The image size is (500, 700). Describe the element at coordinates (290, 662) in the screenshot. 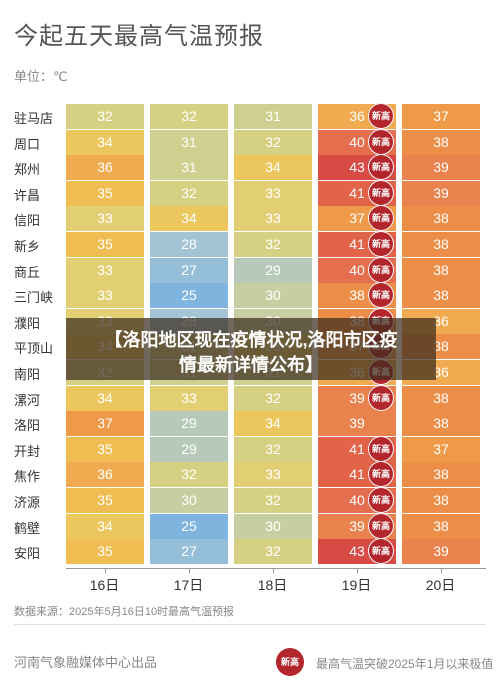

I see `legend-record-badge: 新高` at that location.